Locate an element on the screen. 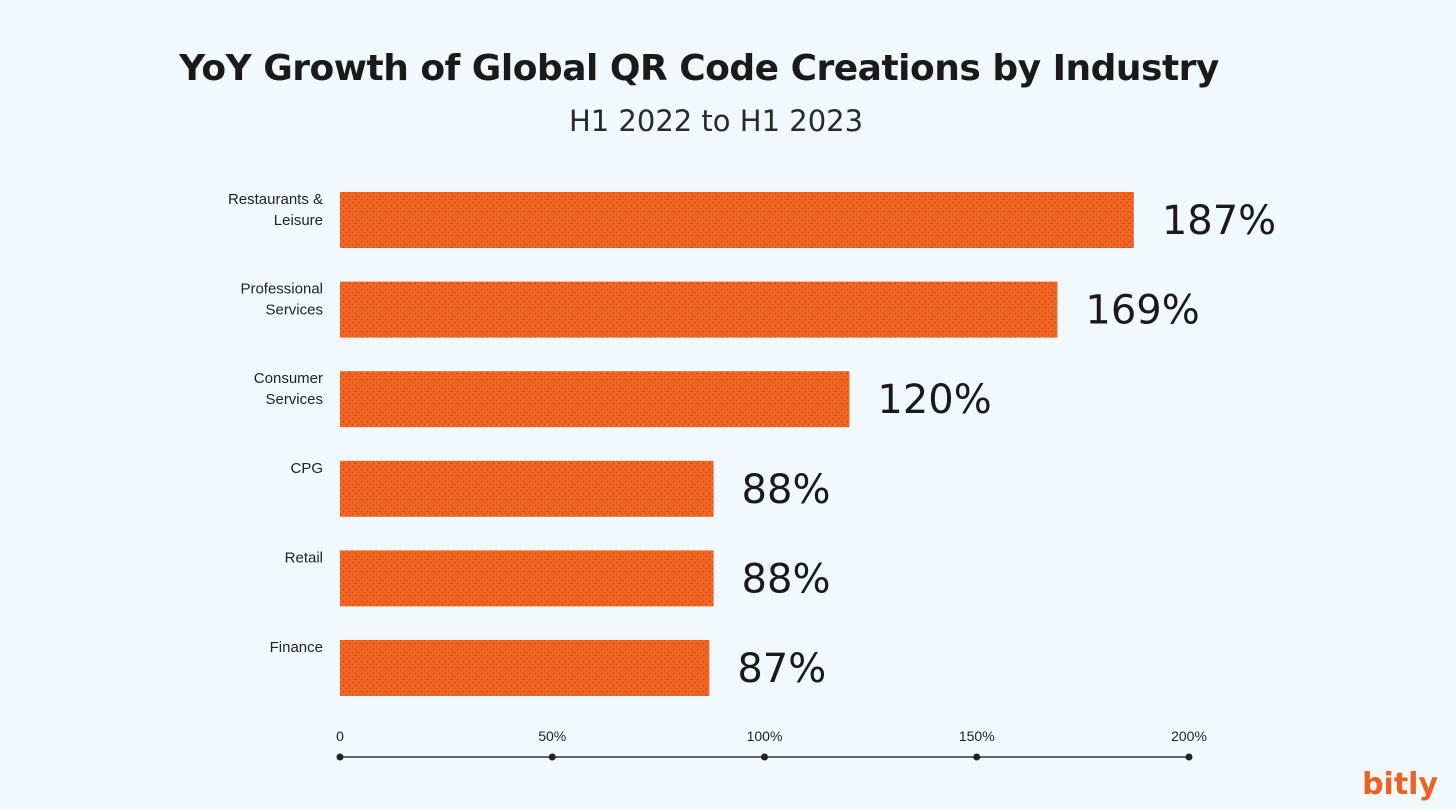 This screenshot has width=1456, height=810. category-label: Retail is located at coordinates (304, 557).